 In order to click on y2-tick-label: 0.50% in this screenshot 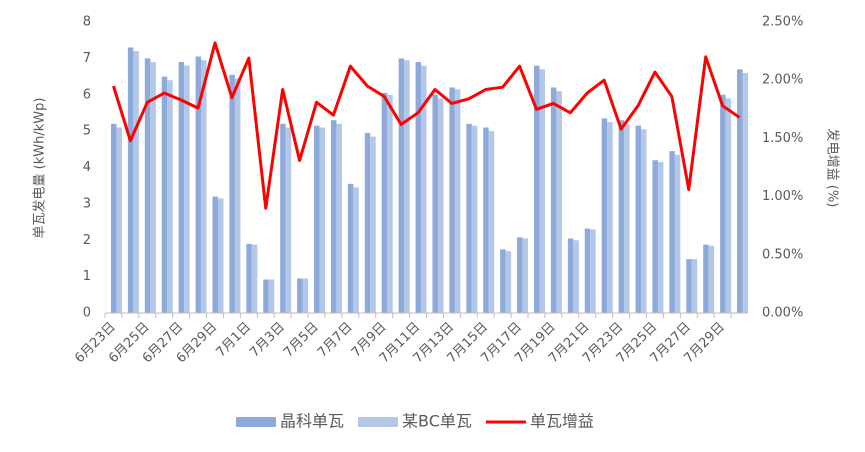, I will do `click(782, 254)`.